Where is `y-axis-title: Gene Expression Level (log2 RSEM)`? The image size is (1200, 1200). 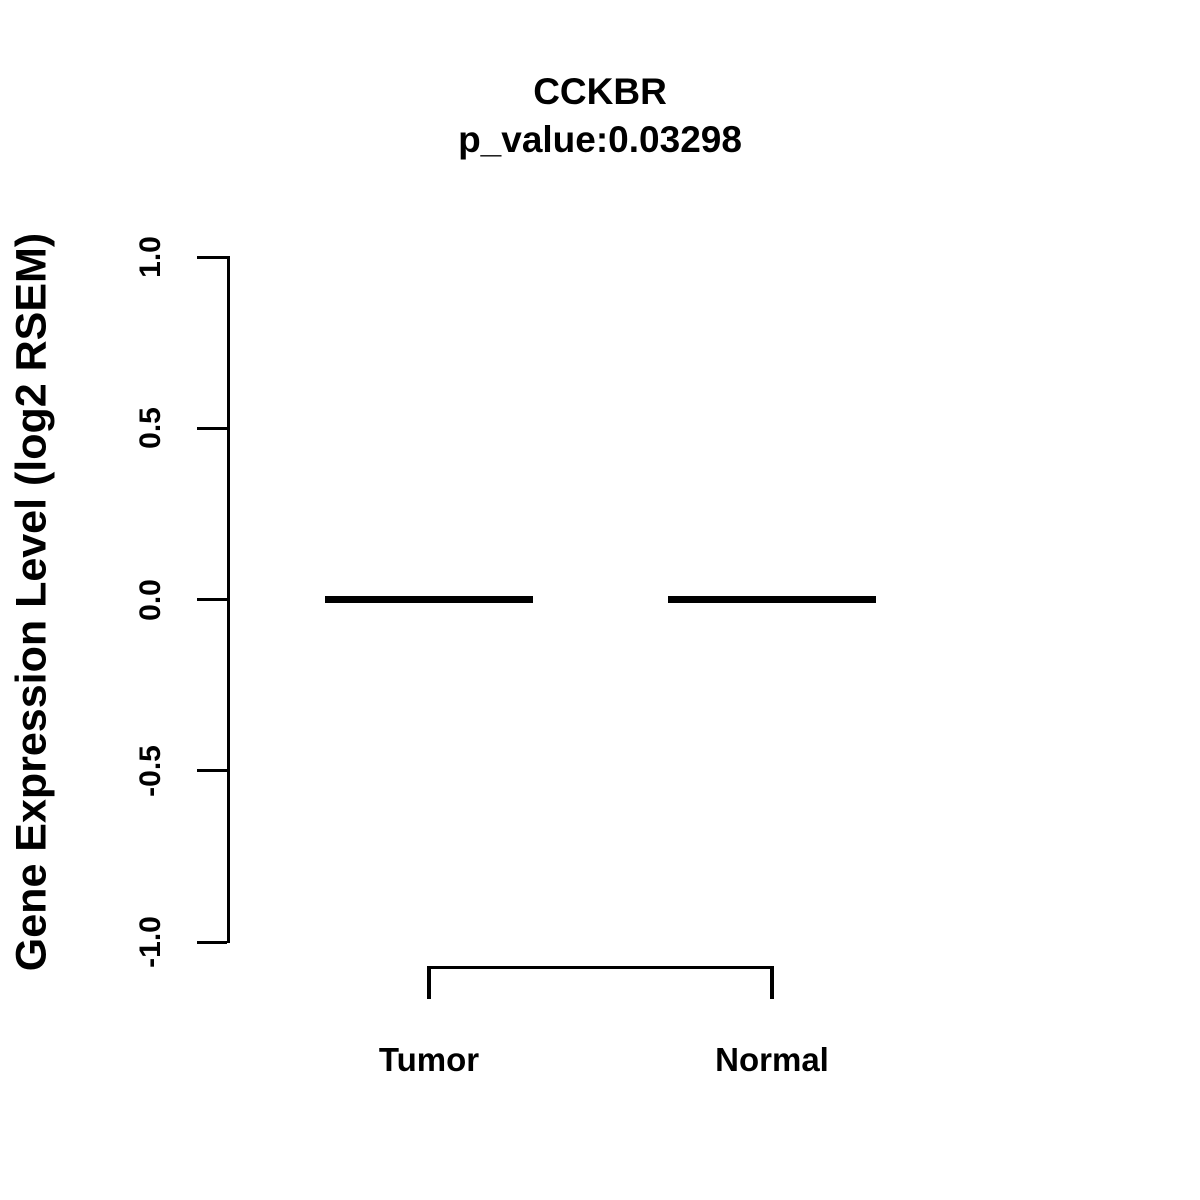 y-axis-title: Gene Expression Level (log2 RSEM) is located at coordinates (31, 602).